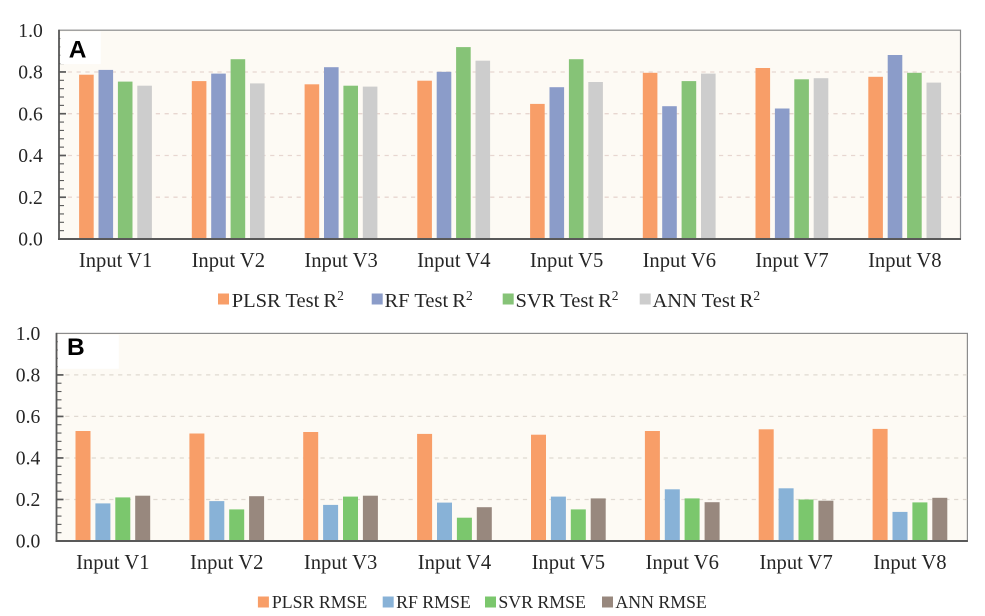  I want to click on svg-text: B, so click(76, 347).